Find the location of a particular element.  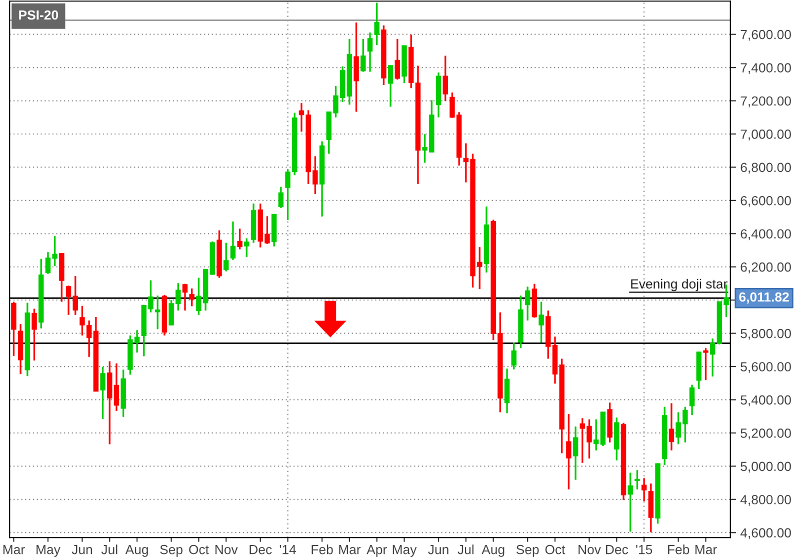

y-tick-label: 5,400.00 is located at coordinates (765, 400).